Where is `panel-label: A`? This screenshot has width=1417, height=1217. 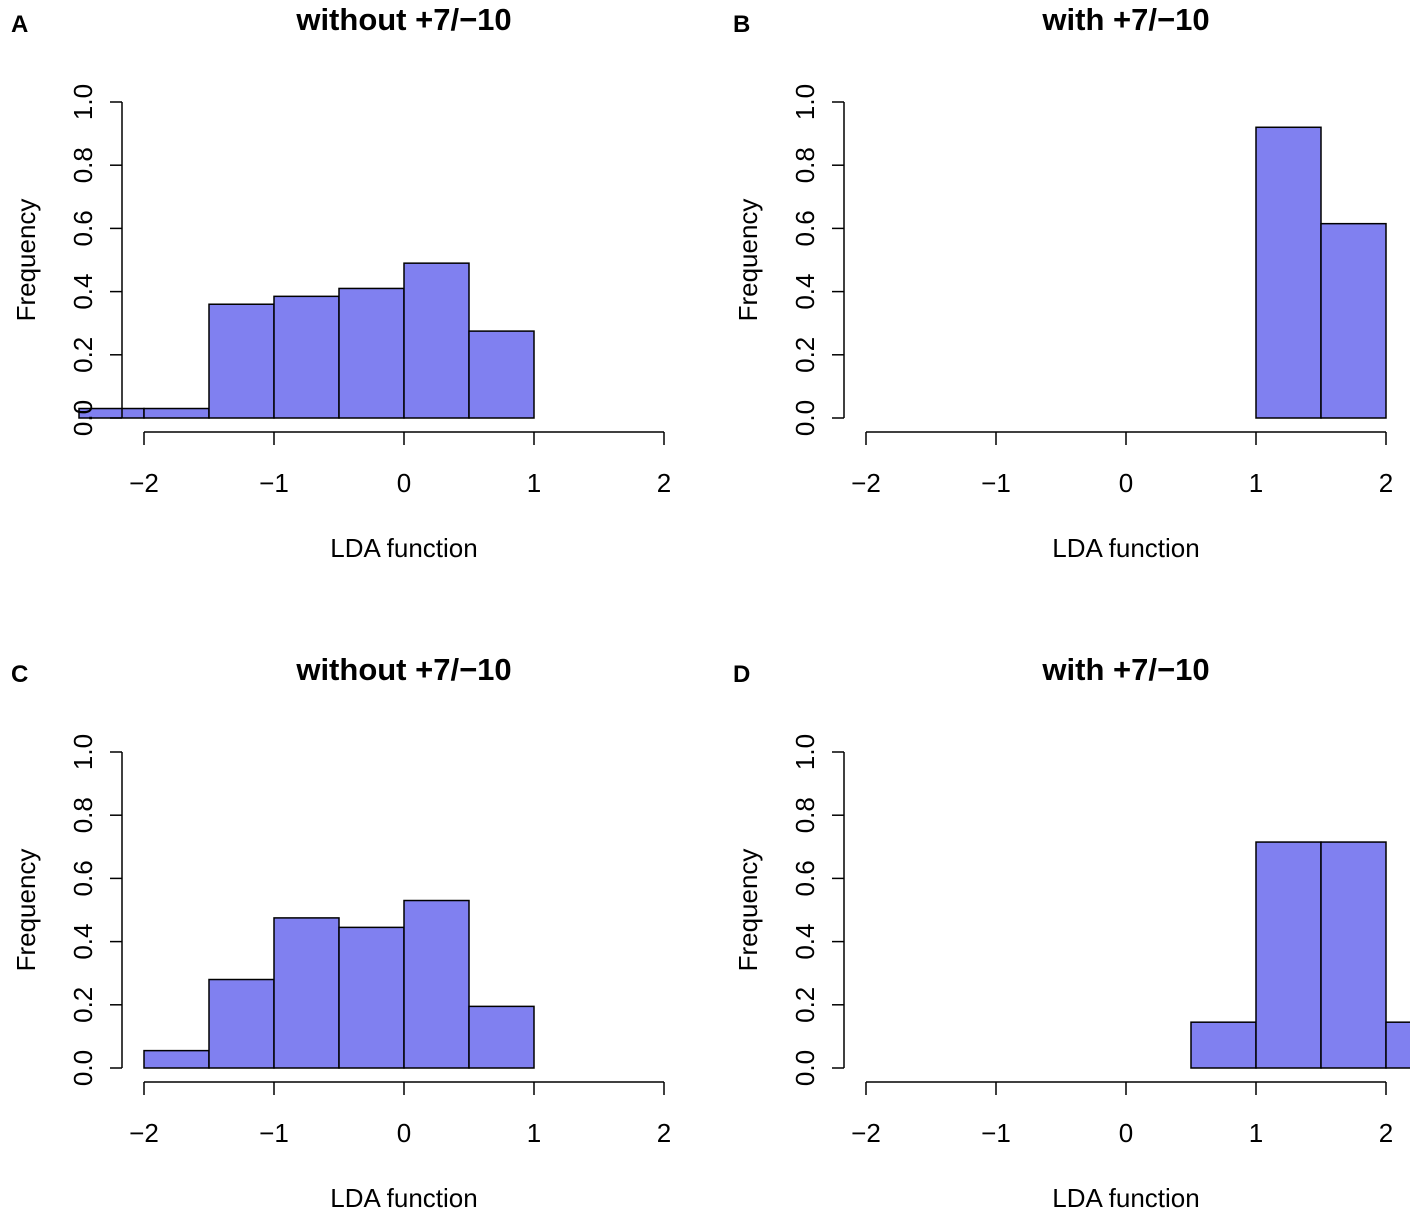
panel-label: A is located at coordinates (19, 24).